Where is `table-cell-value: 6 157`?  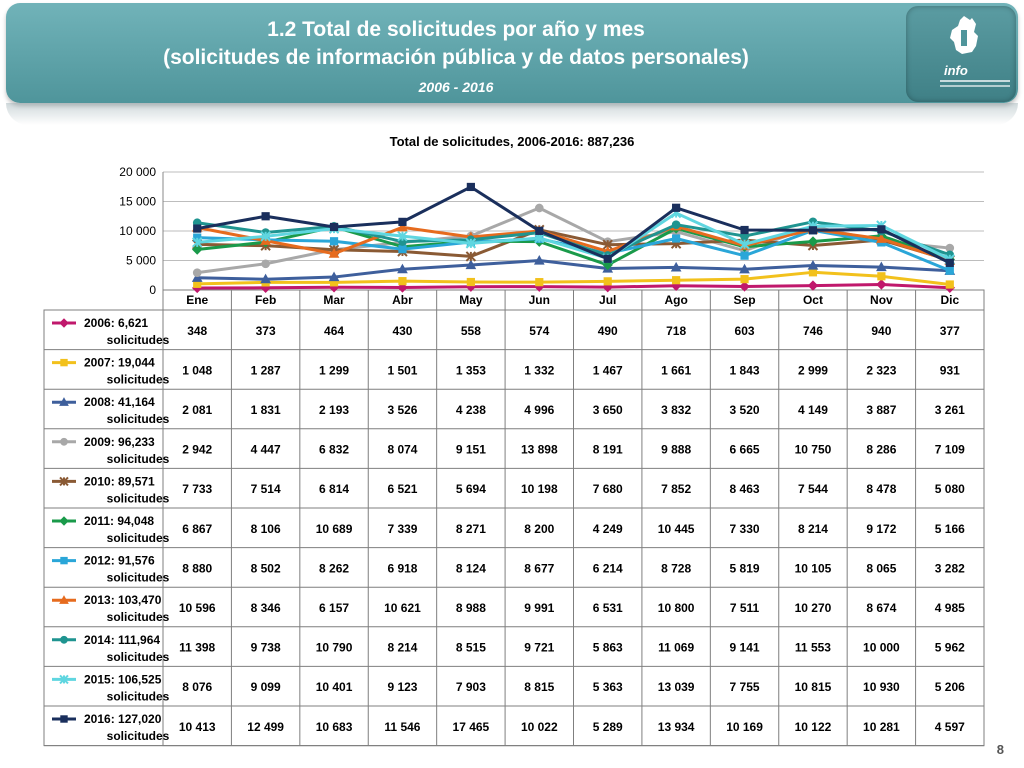 table-cell-value: 6 157 is located at coordinates (334, 608).